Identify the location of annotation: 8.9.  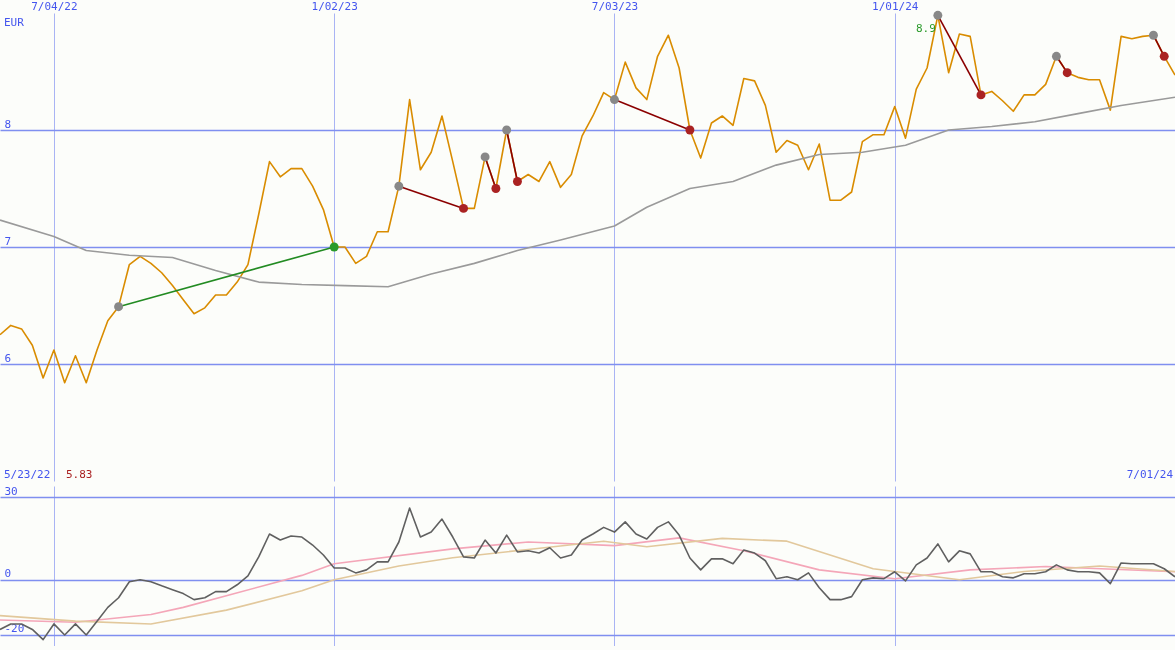
(925, 29).